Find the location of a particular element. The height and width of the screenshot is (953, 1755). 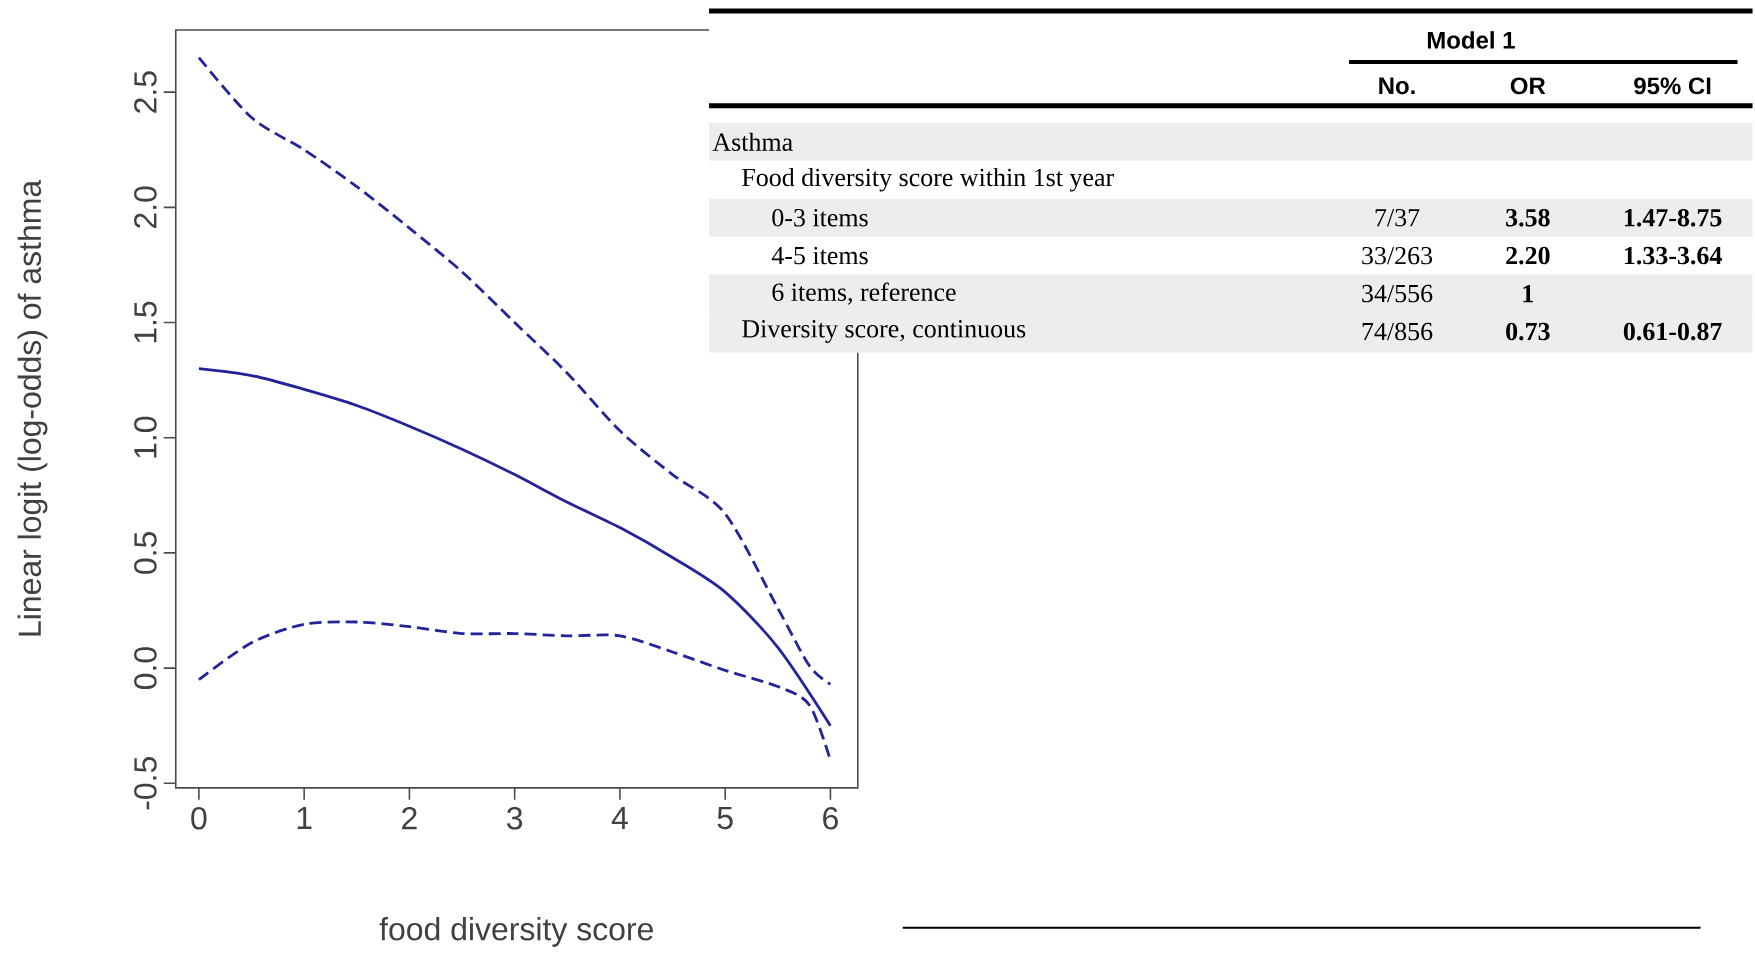

y-axis-title: Linear logit (log-odds) of asthma is located at coordinates (32, 407).